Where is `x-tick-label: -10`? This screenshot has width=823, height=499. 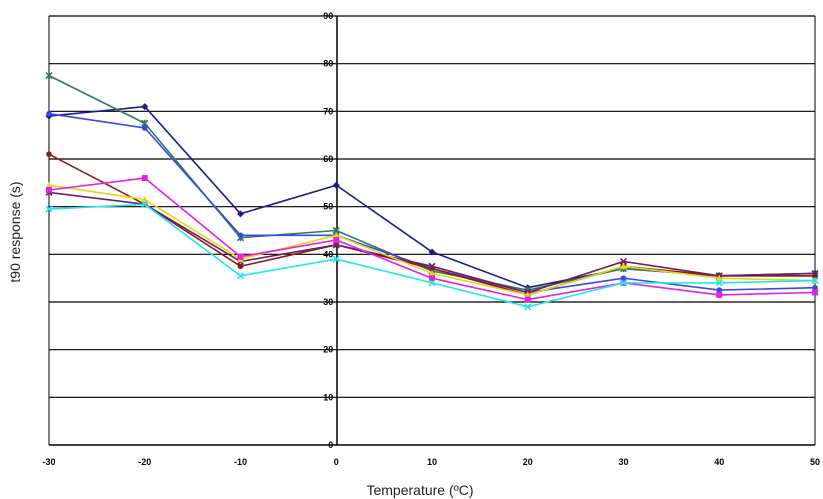
x-tick-label: -10 is located at coordinates (240, 462).